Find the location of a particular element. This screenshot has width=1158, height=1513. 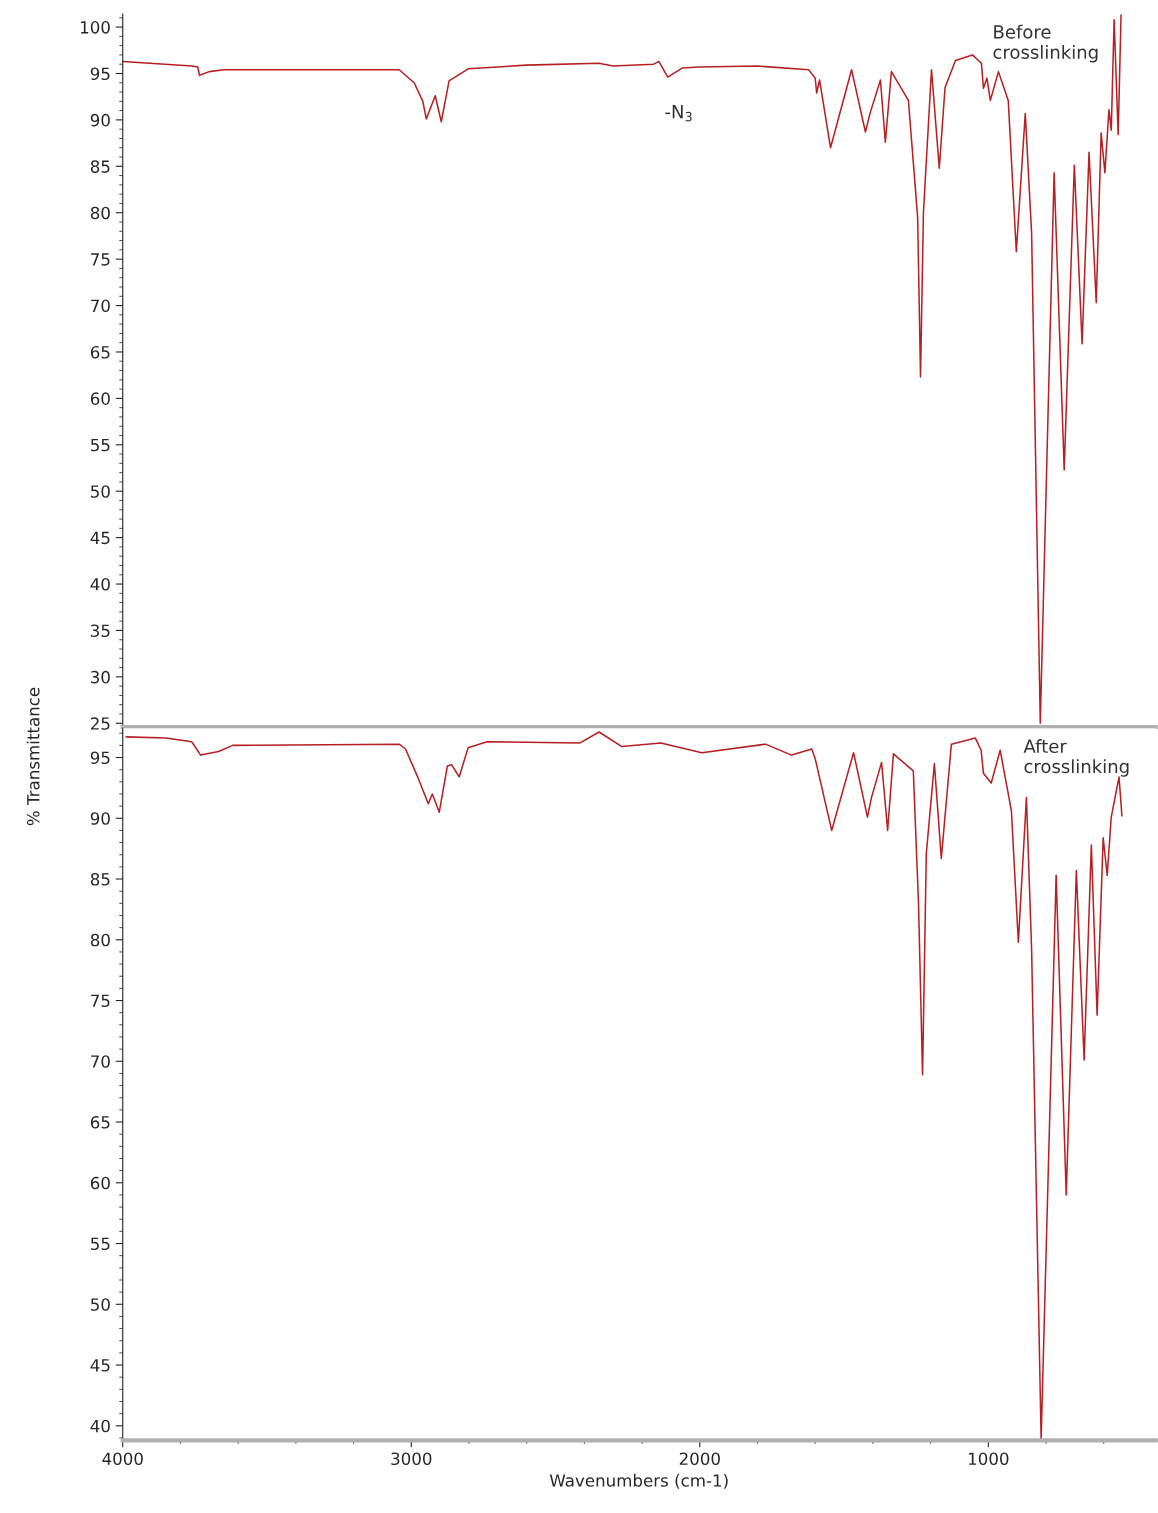

y-tick-label: 35 is located at coordinates (100, 631).